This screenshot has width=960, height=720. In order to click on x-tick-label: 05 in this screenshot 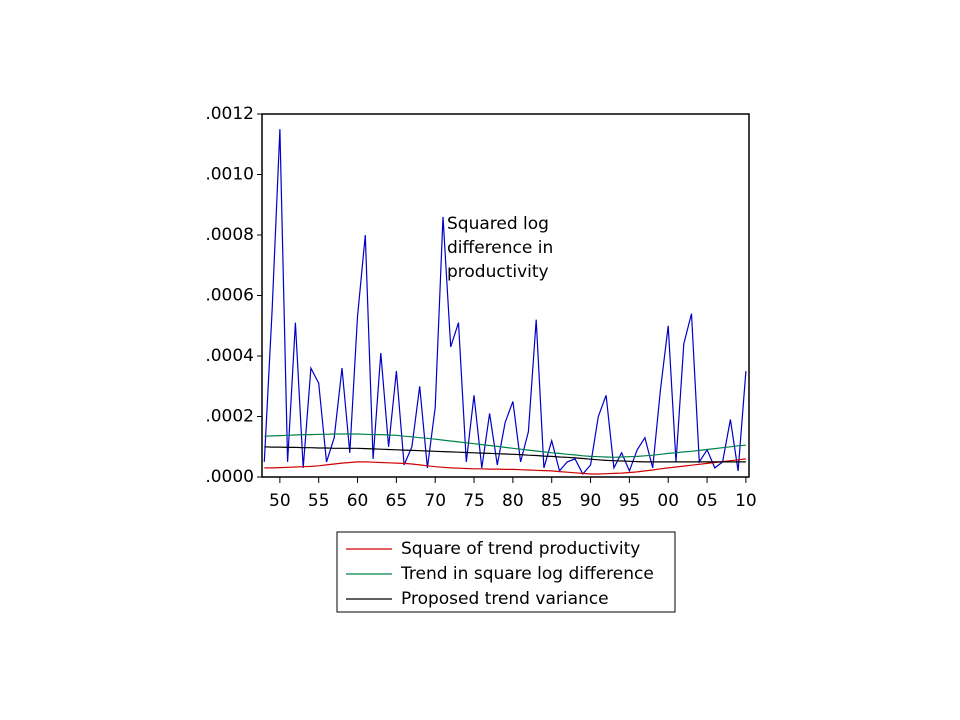, I will do `click(707, 501)`.